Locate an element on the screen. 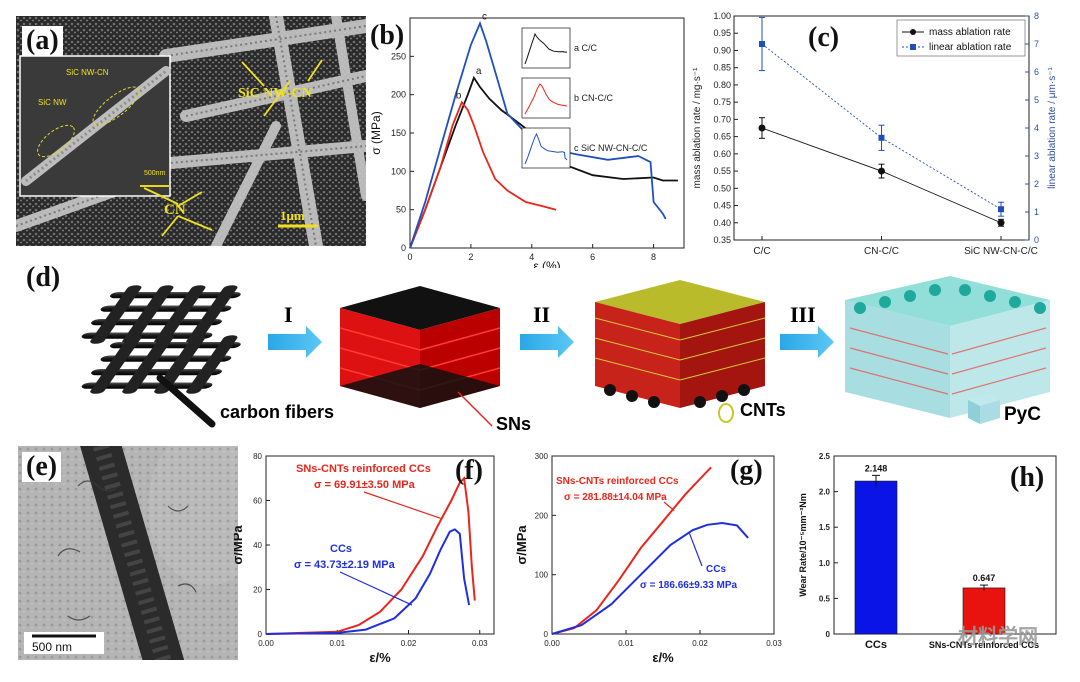 The image size is (1080, 682). y2-axis-label: linear ablation rate / μm·s⁻¹ is located at coordinates (1052, 128).